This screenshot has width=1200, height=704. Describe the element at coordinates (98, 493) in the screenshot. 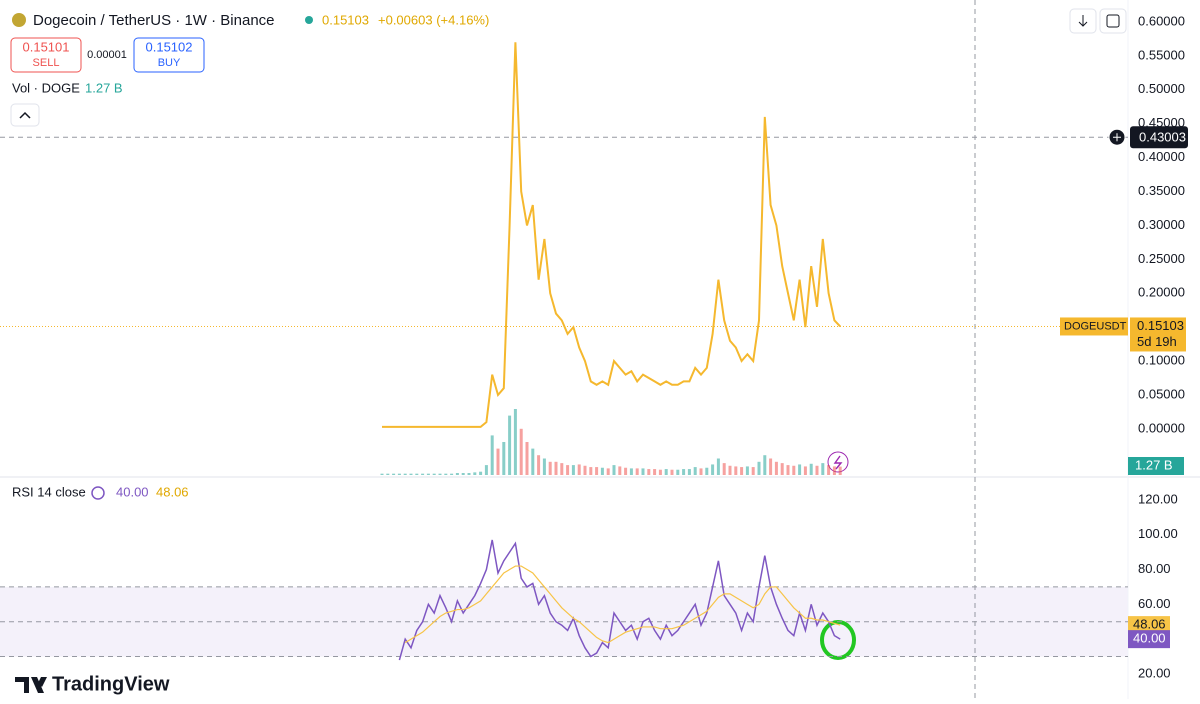

I see `rsi-settings-icon` at that location.